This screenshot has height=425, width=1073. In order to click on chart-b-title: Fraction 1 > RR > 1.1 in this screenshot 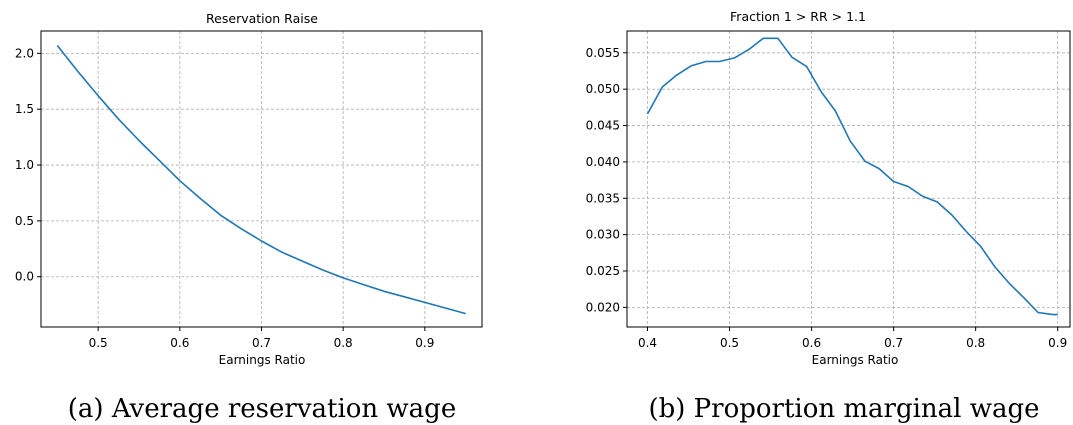, I will do `click(798, 16)`.